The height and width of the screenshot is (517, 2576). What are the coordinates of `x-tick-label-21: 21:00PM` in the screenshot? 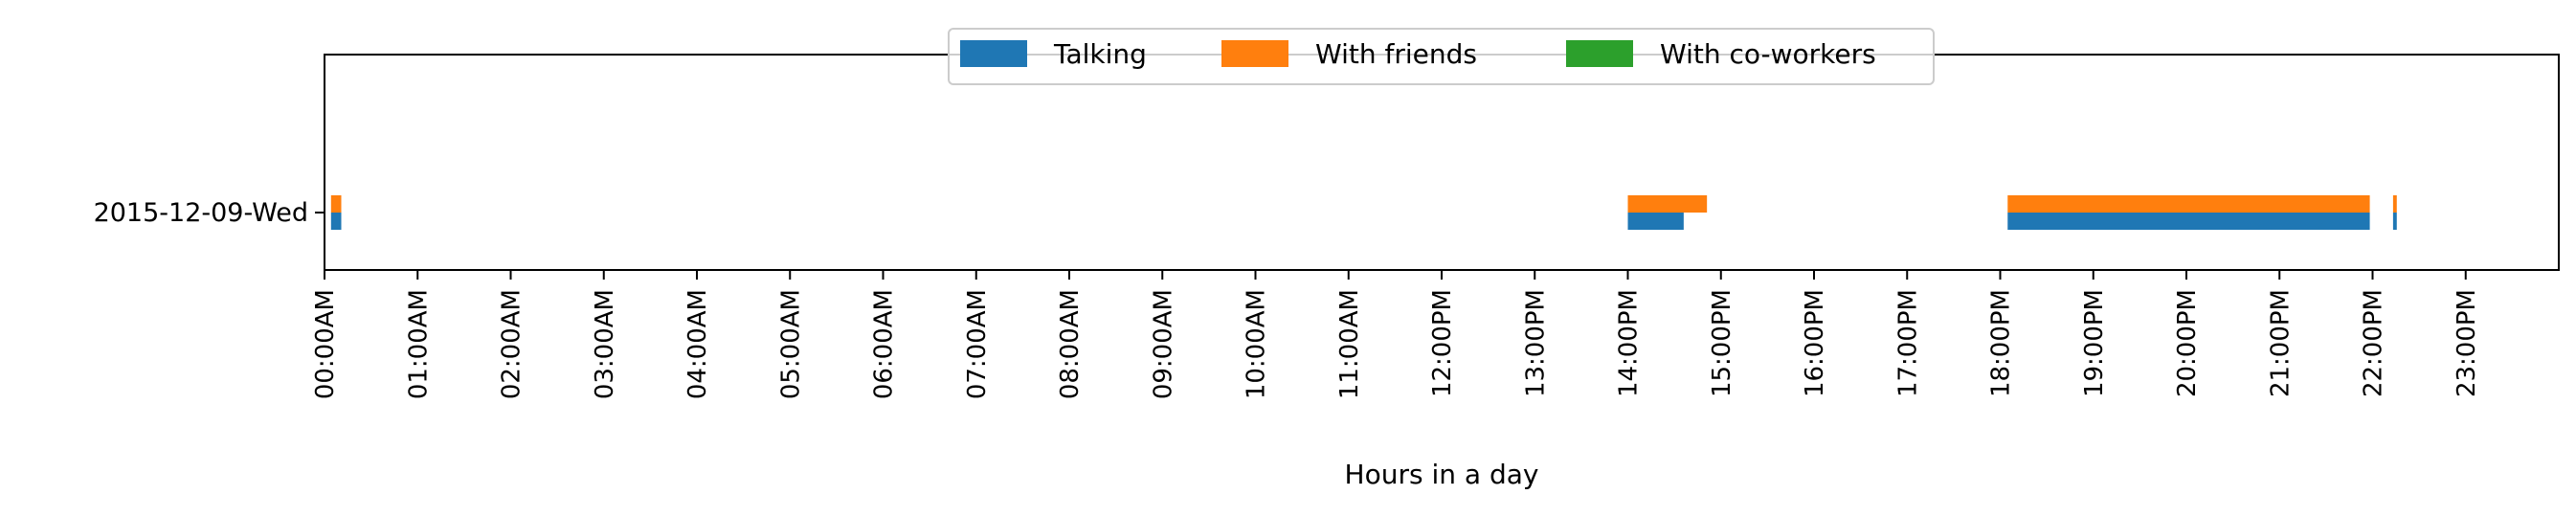 It's located at (2280, 343).